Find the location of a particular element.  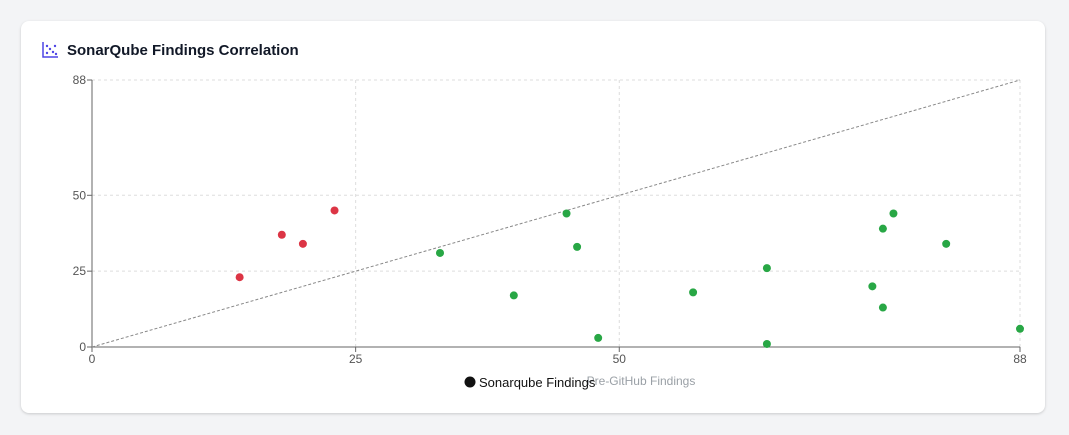

y-tick-label: 50 is located at coordinates (80, 195).